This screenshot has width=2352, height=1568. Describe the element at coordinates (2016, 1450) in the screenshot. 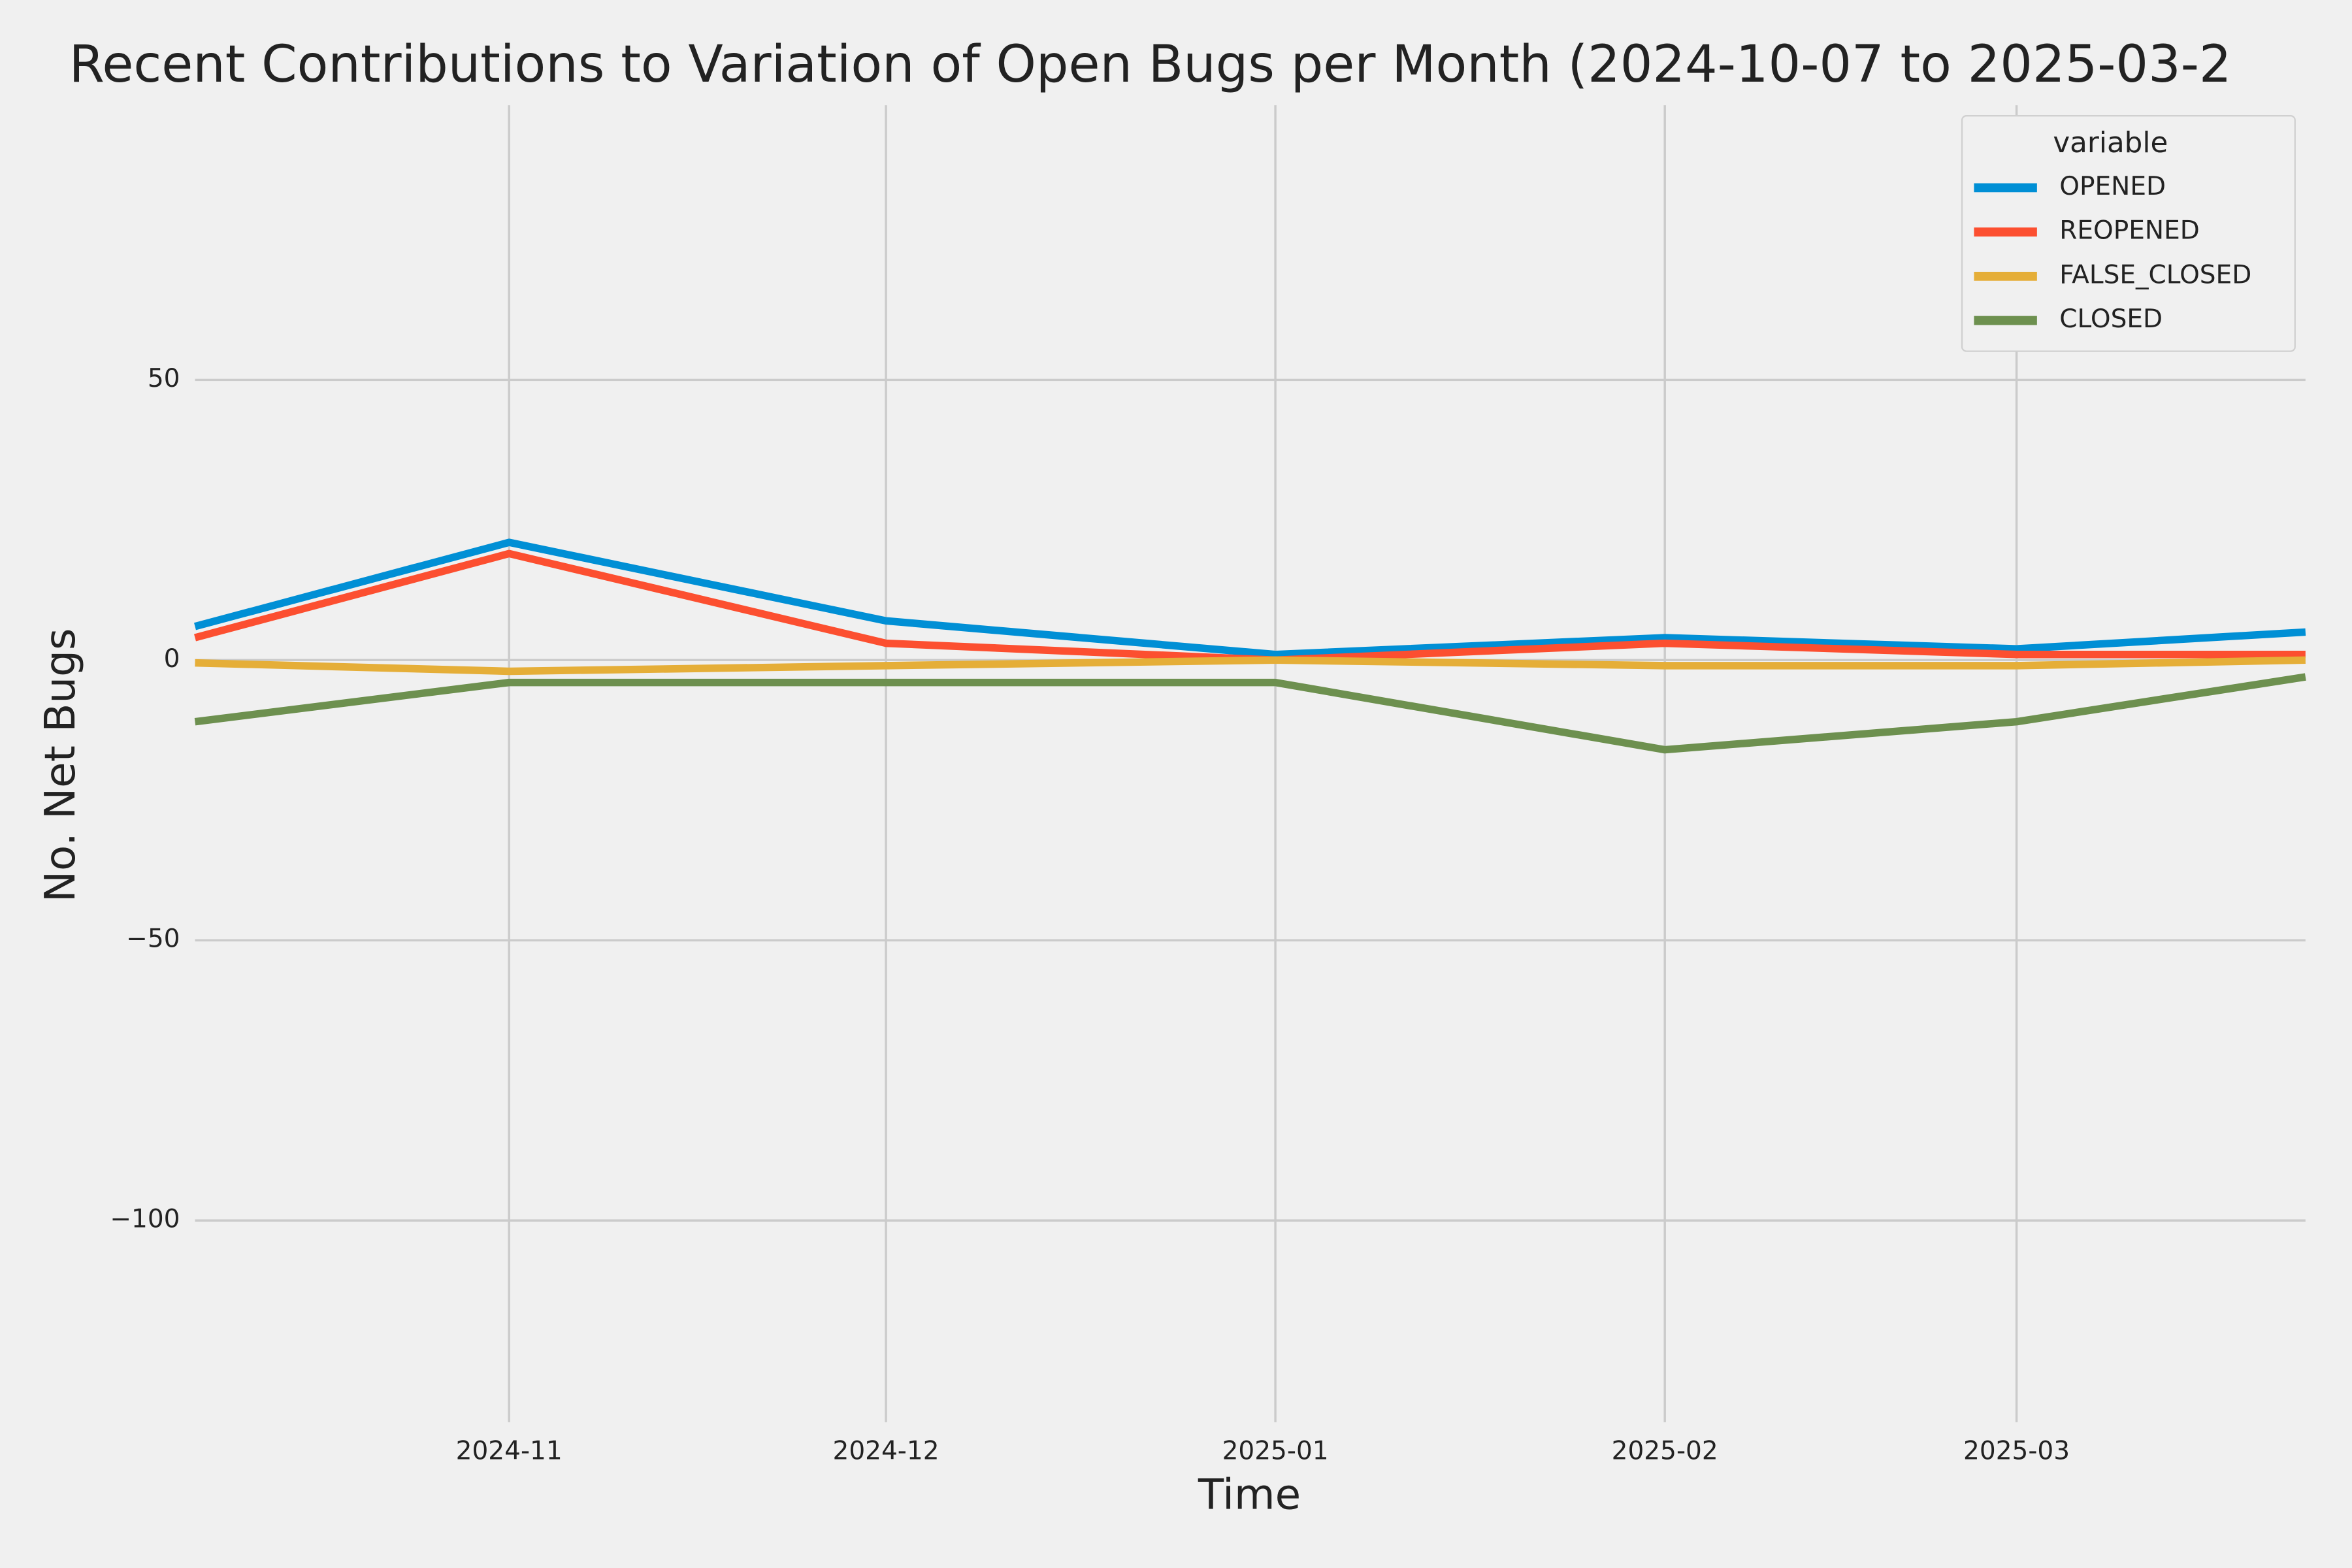

I see `x-tick-label: 2025-03` at that location.